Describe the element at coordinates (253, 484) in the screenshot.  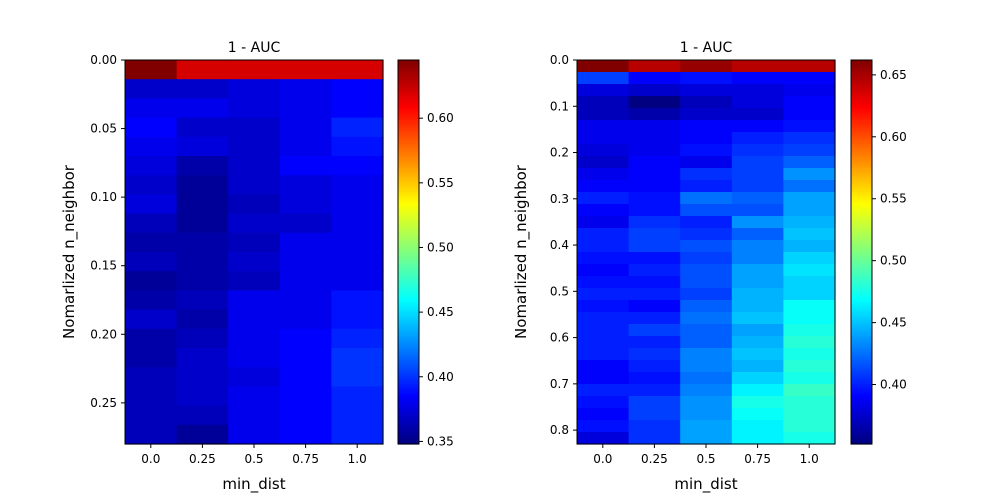
I see `x-axis-label: min_dist` at that location.